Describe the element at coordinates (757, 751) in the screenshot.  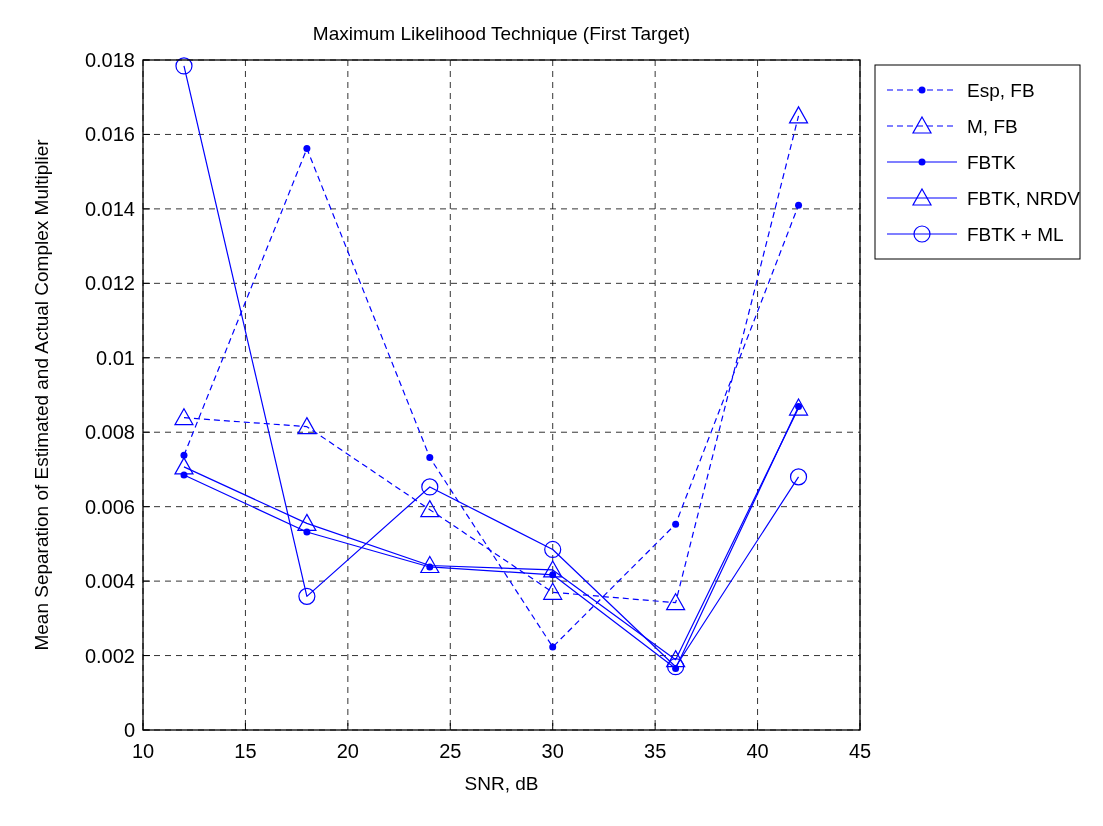
I see `x-tick-label: 40` at that location.